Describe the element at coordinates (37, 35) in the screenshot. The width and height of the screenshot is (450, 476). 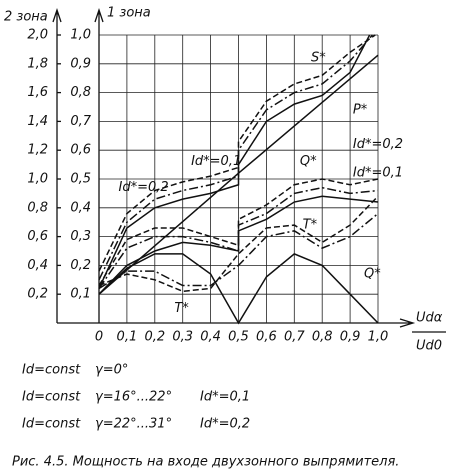
I see `y2-tick-label: 2,0` at that location.